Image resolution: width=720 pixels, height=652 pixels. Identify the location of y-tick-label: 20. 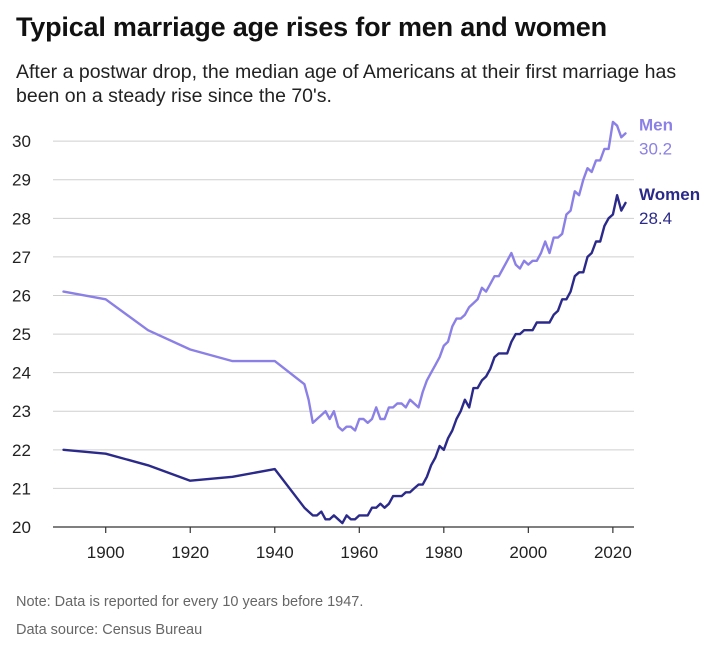
(21, 527).